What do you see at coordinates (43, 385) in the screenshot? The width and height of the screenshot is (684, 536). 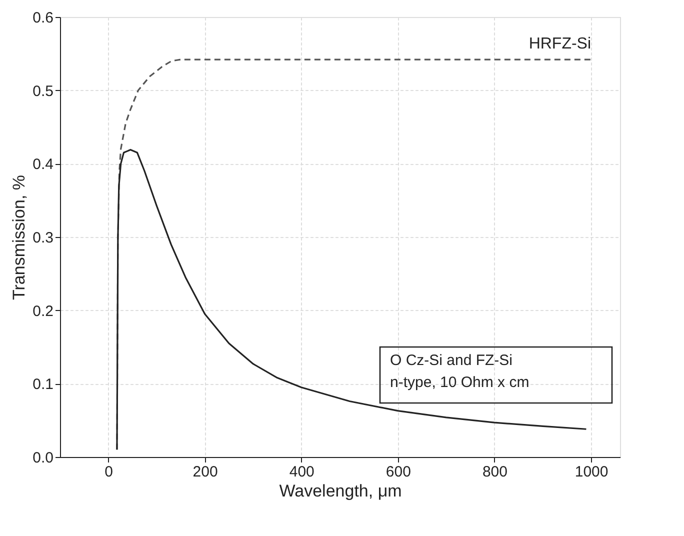 I see `y-tick-label: 0.1` at bounding box center [43, 385].